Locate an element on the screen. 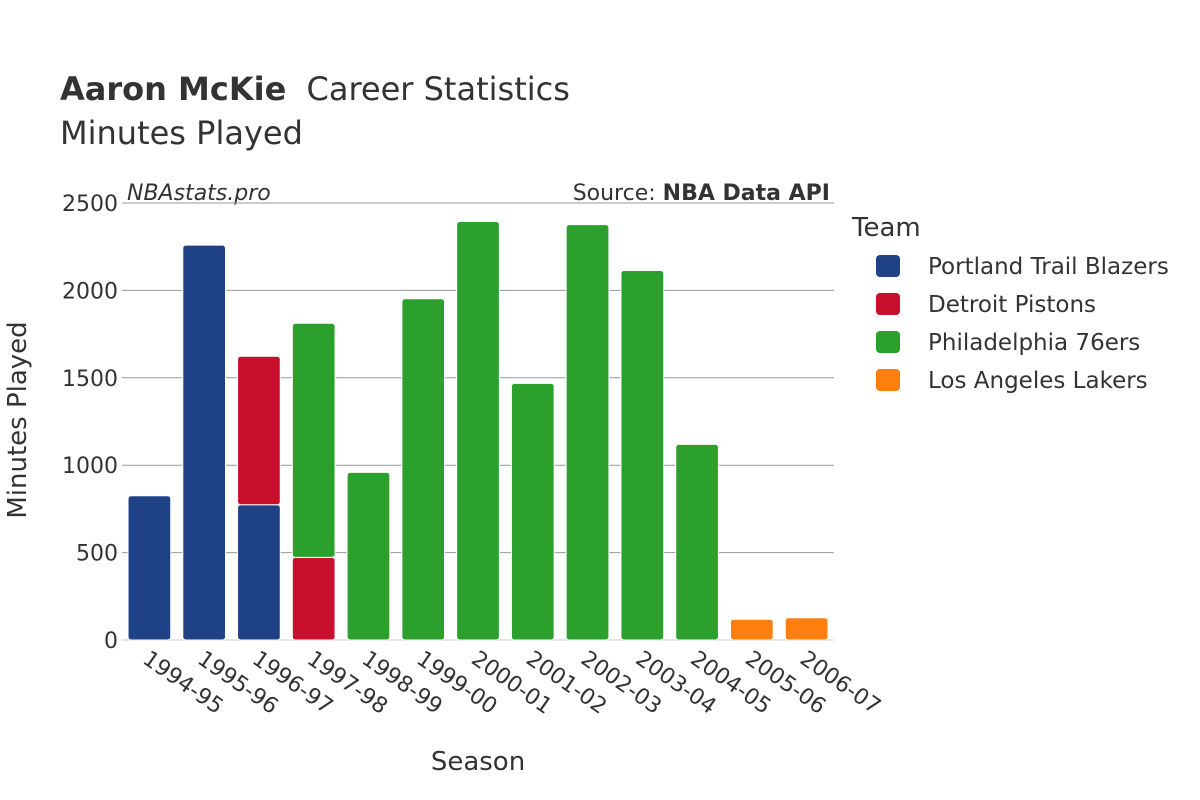 This screenshot has width=1200, height=800. source-prefix: Source: is located at coordinates (618, 193).